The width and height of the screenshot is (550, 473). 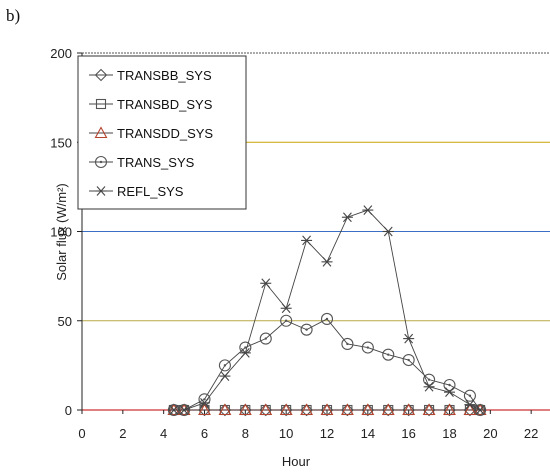 What do you see at coordinates (327, 433) in the screenshot?
I see `x-tick-label: 12` at bounding box center [327, 433].